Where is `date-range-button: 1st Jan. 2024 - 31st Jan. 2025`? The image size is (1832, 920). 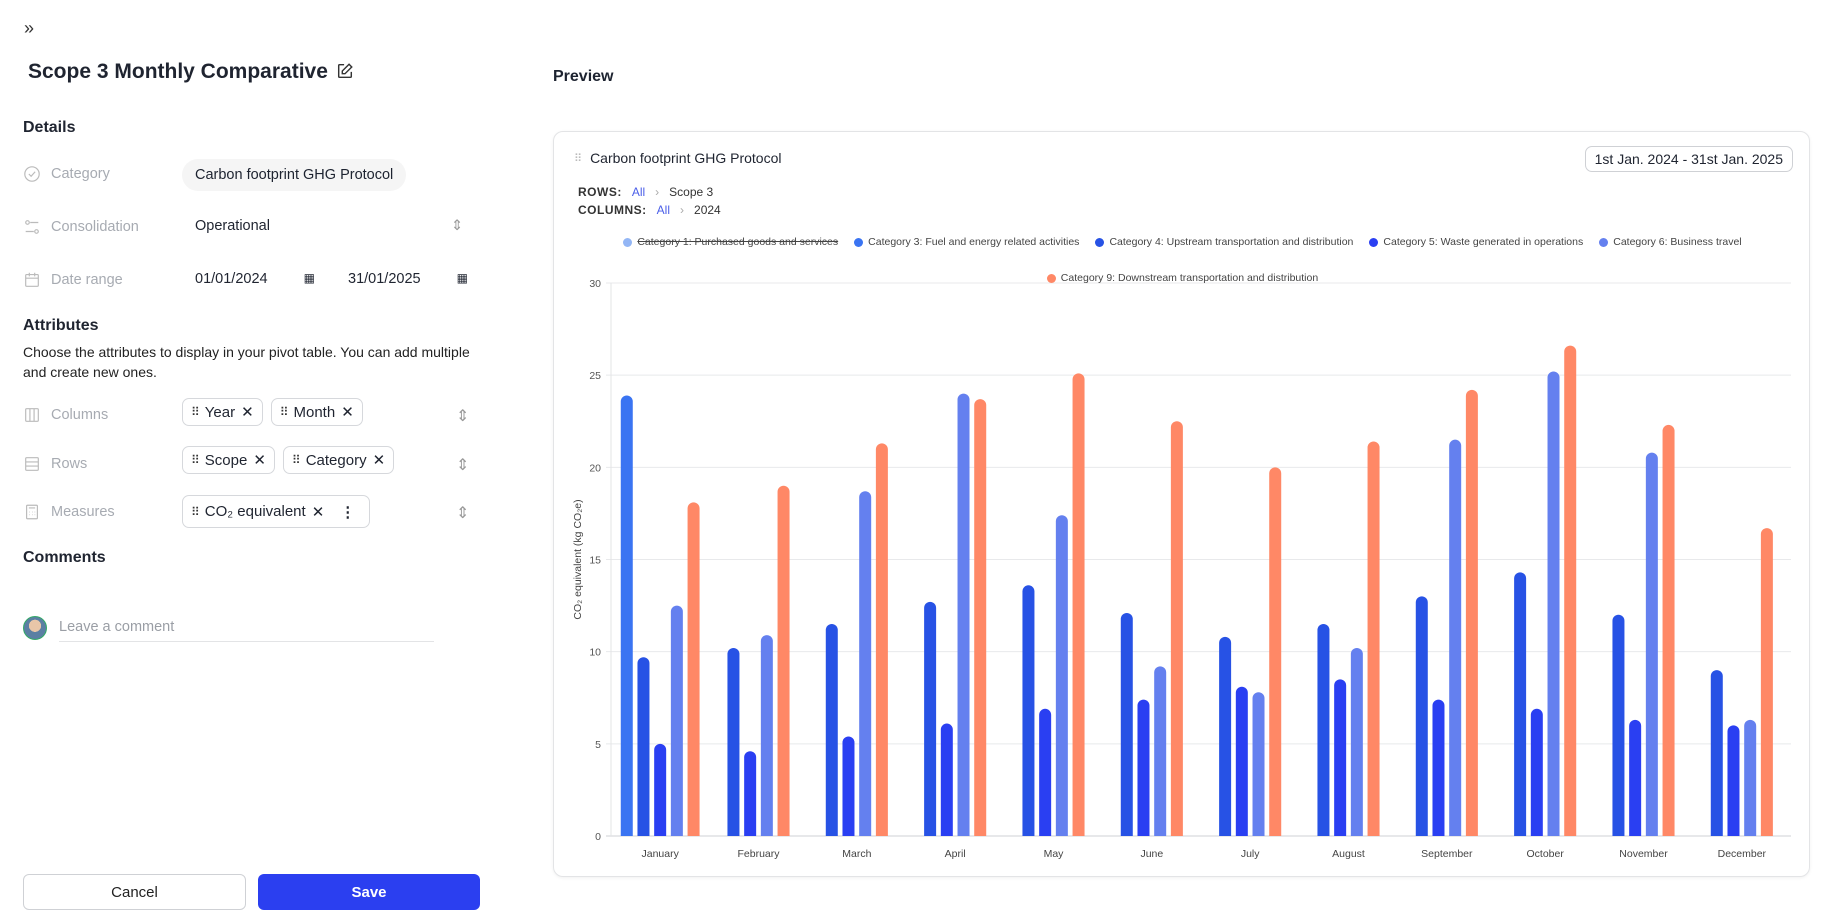 date-range-button: 1st Jan. 2024 - 31st Jan. 2025 is located at coordinates (1688, 159).